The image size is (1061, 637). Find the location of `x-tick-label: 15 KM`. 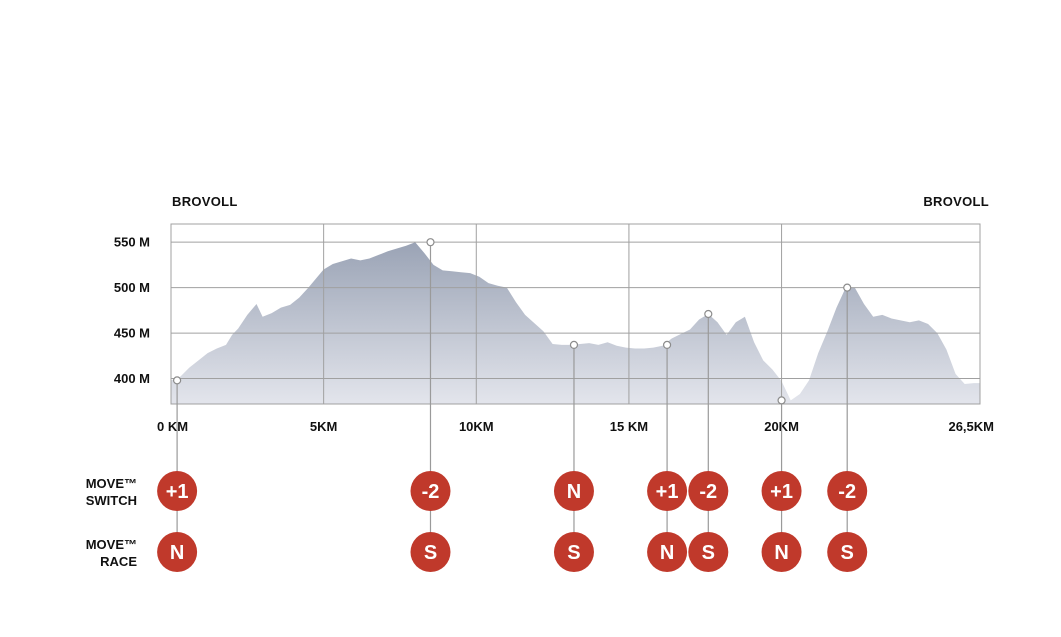

x-tick-label: 15 KM is located at coordinates (629, 426).